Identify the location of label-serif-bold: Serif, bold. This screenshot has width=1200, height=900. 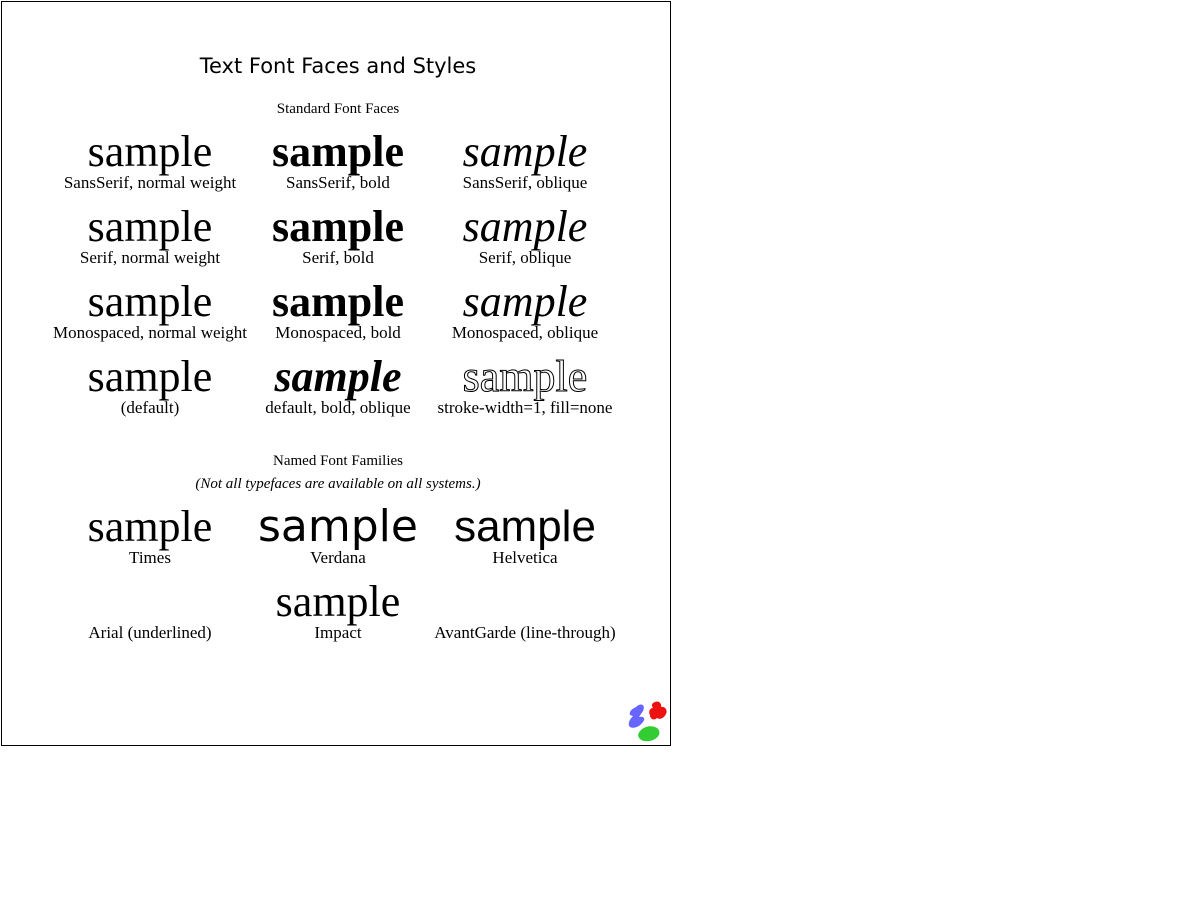
(338, 257).